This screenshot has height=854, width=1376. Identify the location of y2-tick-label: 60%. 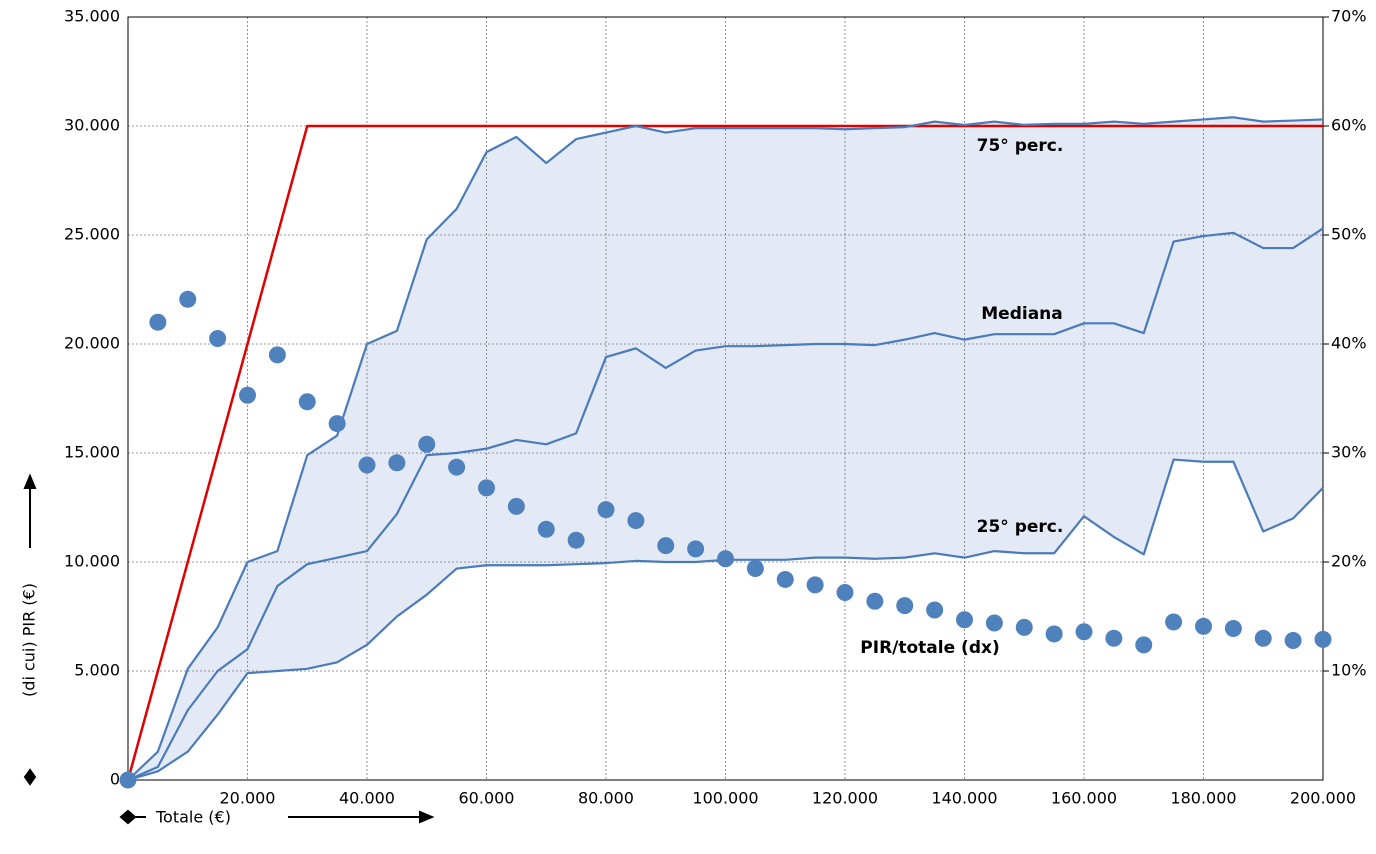
(1349, 125).